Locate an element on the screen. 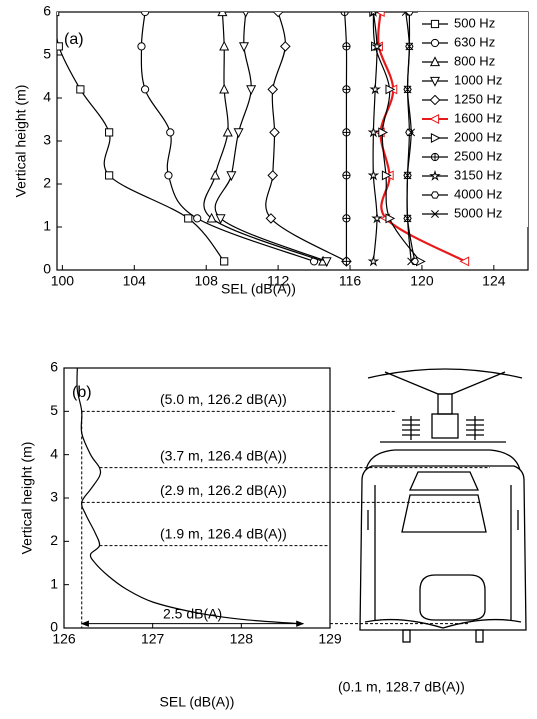  legend-label: 500 Hz is located at coordinates (474, 22).